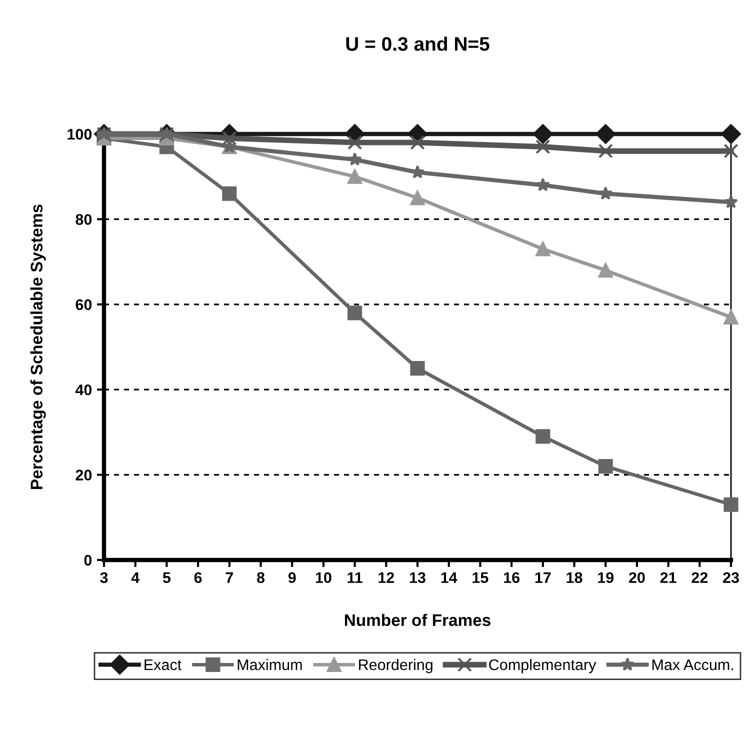  Describe the element at coordinates (270, 664) in the screenshot. I see `legend-label: Maximum` at that location.